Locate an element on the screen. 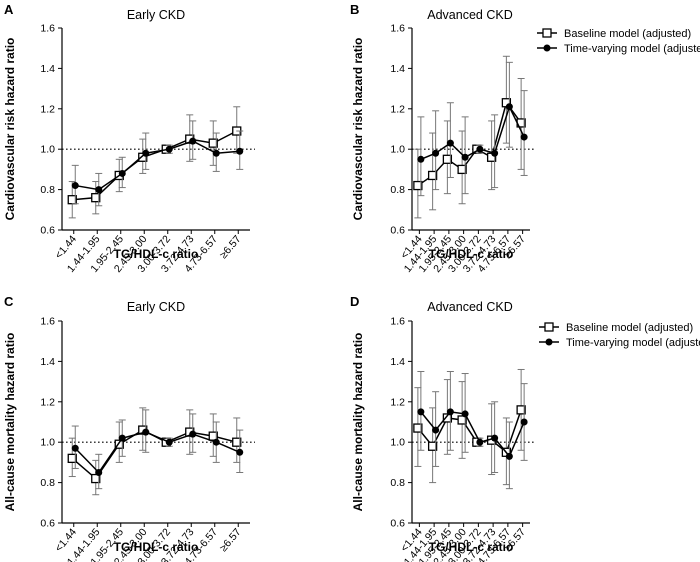 This screenshot has width=700, height=562. panel-letter: C is located at coordinates (9, 301).